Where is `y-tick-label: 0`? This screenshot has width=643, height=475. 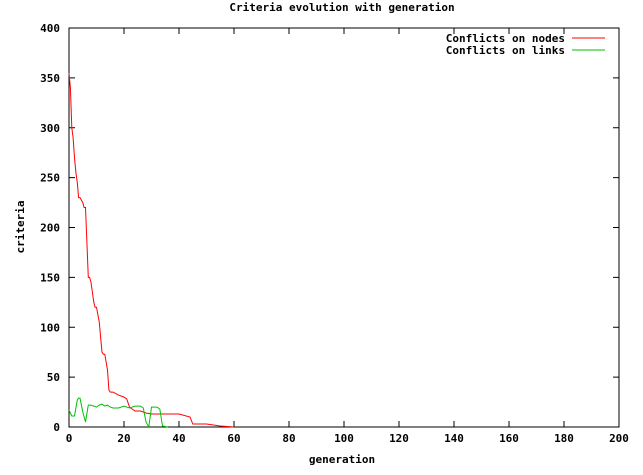
y-tick-label: 0 is located at coordinates (56, 427).